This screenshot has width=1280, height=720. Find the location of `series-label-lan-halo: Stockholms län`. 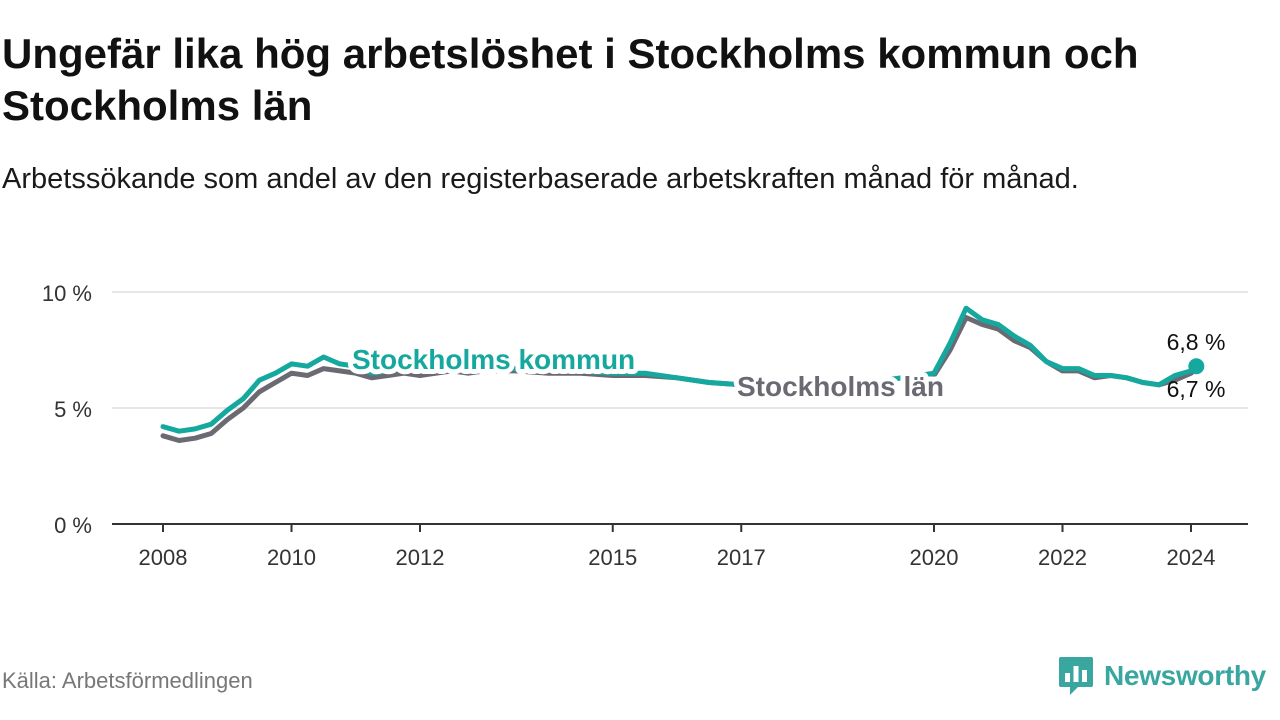

series-label-lan-halo: Stockholms län is located at coordinates (840, 386).